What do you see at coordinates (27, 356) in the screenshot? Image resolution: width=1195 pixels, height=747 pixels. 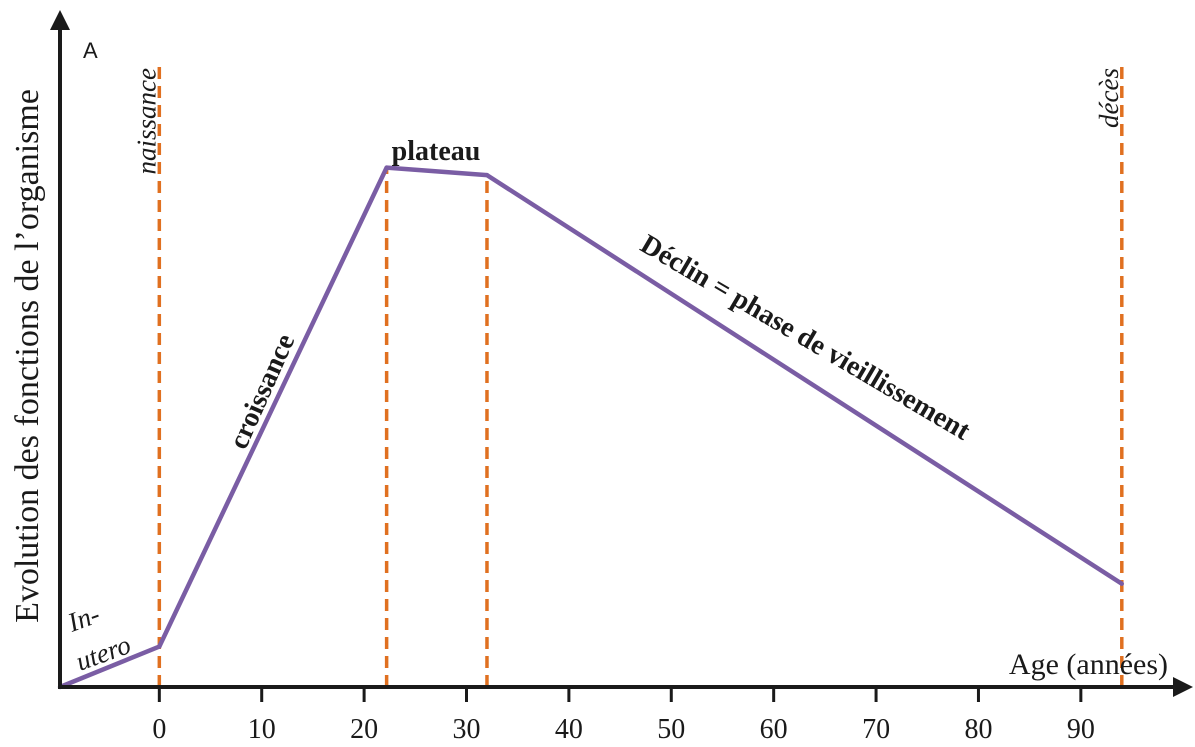 I see `y-axis-label: Evolution des fonctions de l’organisme` at bounding box center [27, 356].